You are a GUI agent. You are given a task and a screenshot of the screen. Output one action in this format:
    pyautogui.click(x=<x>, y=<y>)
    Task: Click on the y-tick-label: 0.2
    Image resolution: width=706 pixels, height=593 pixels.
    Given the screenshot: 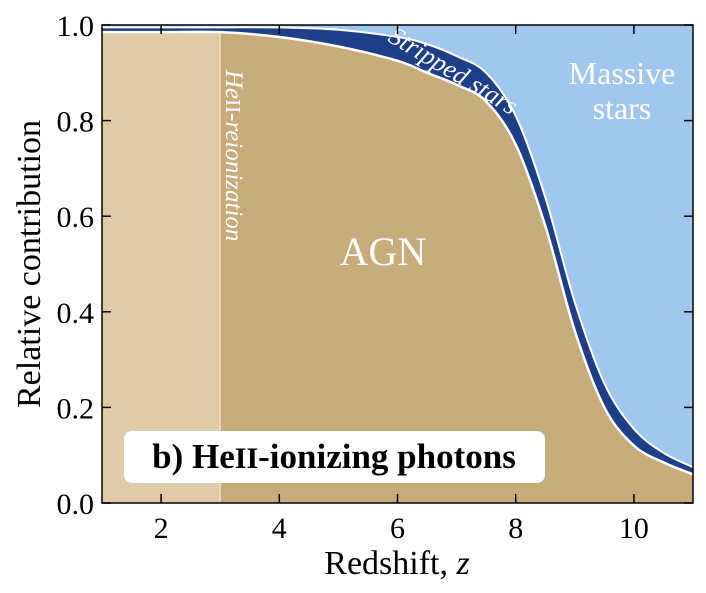 What is the action you would take?
    pyautogui.click(x=76, y=408)
    